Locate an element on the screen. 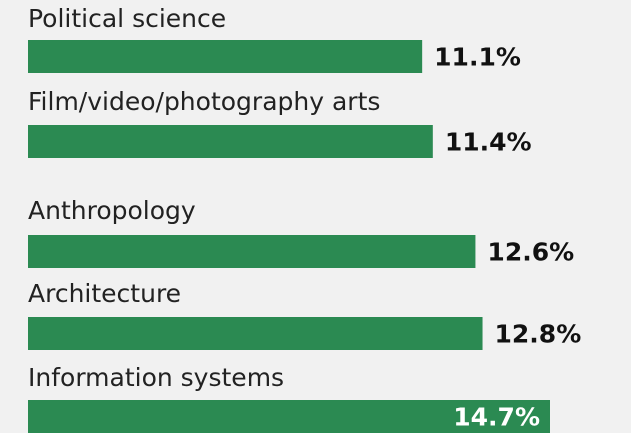 The image size is (631, 433). category-label: Architecture is located at coordinates (104, 293).